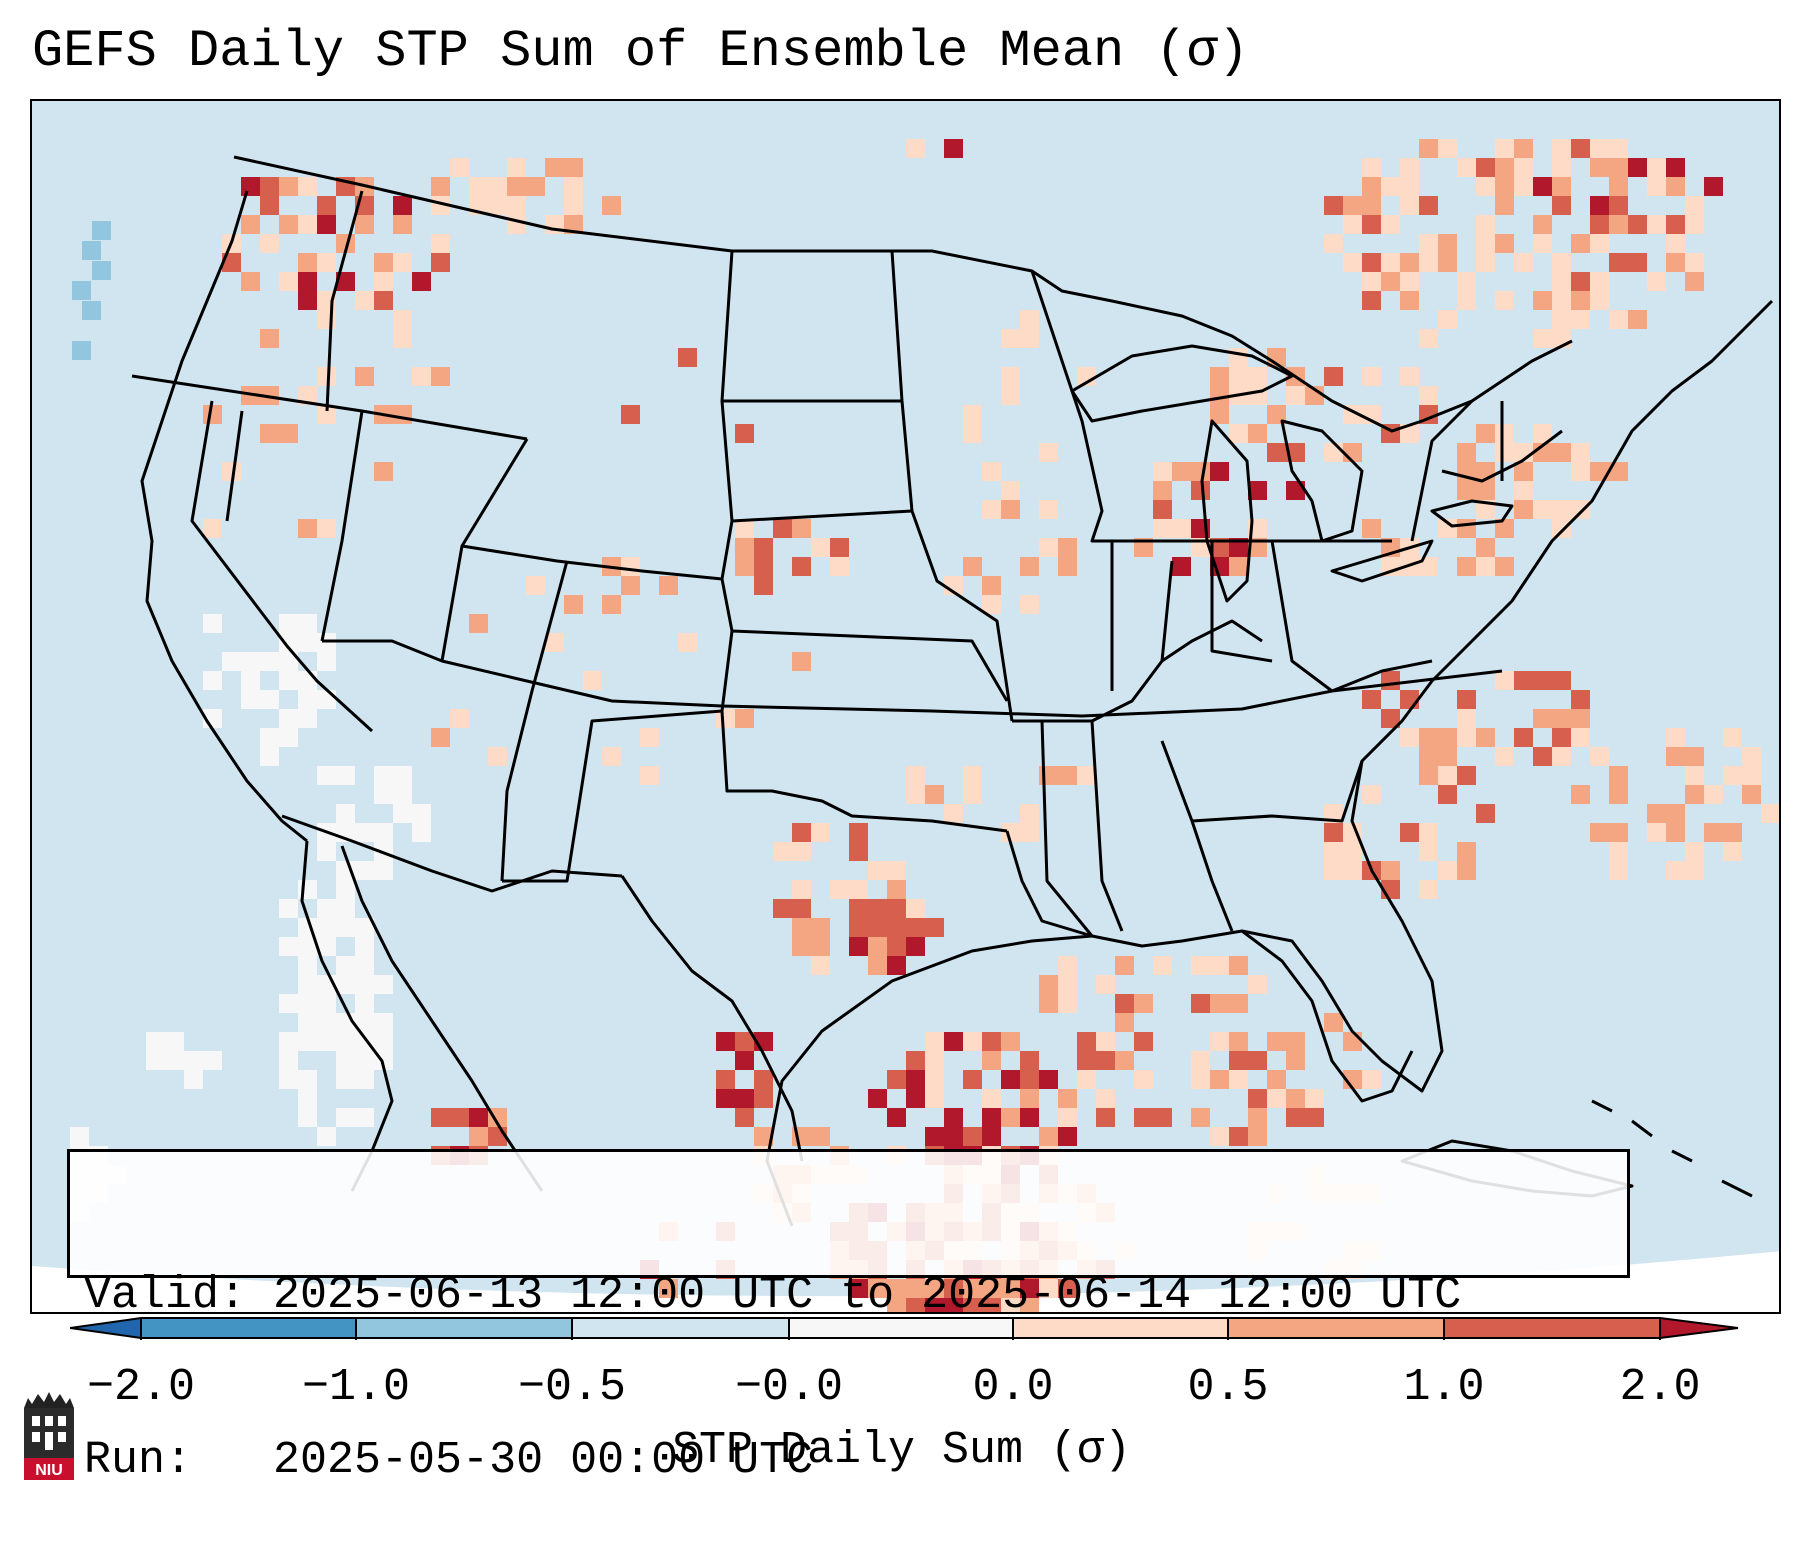 Image resolution: width=1803 pixels, height=1543 pixels. I want to click on colorbar-tick: −1.0, so click(356, 1387).